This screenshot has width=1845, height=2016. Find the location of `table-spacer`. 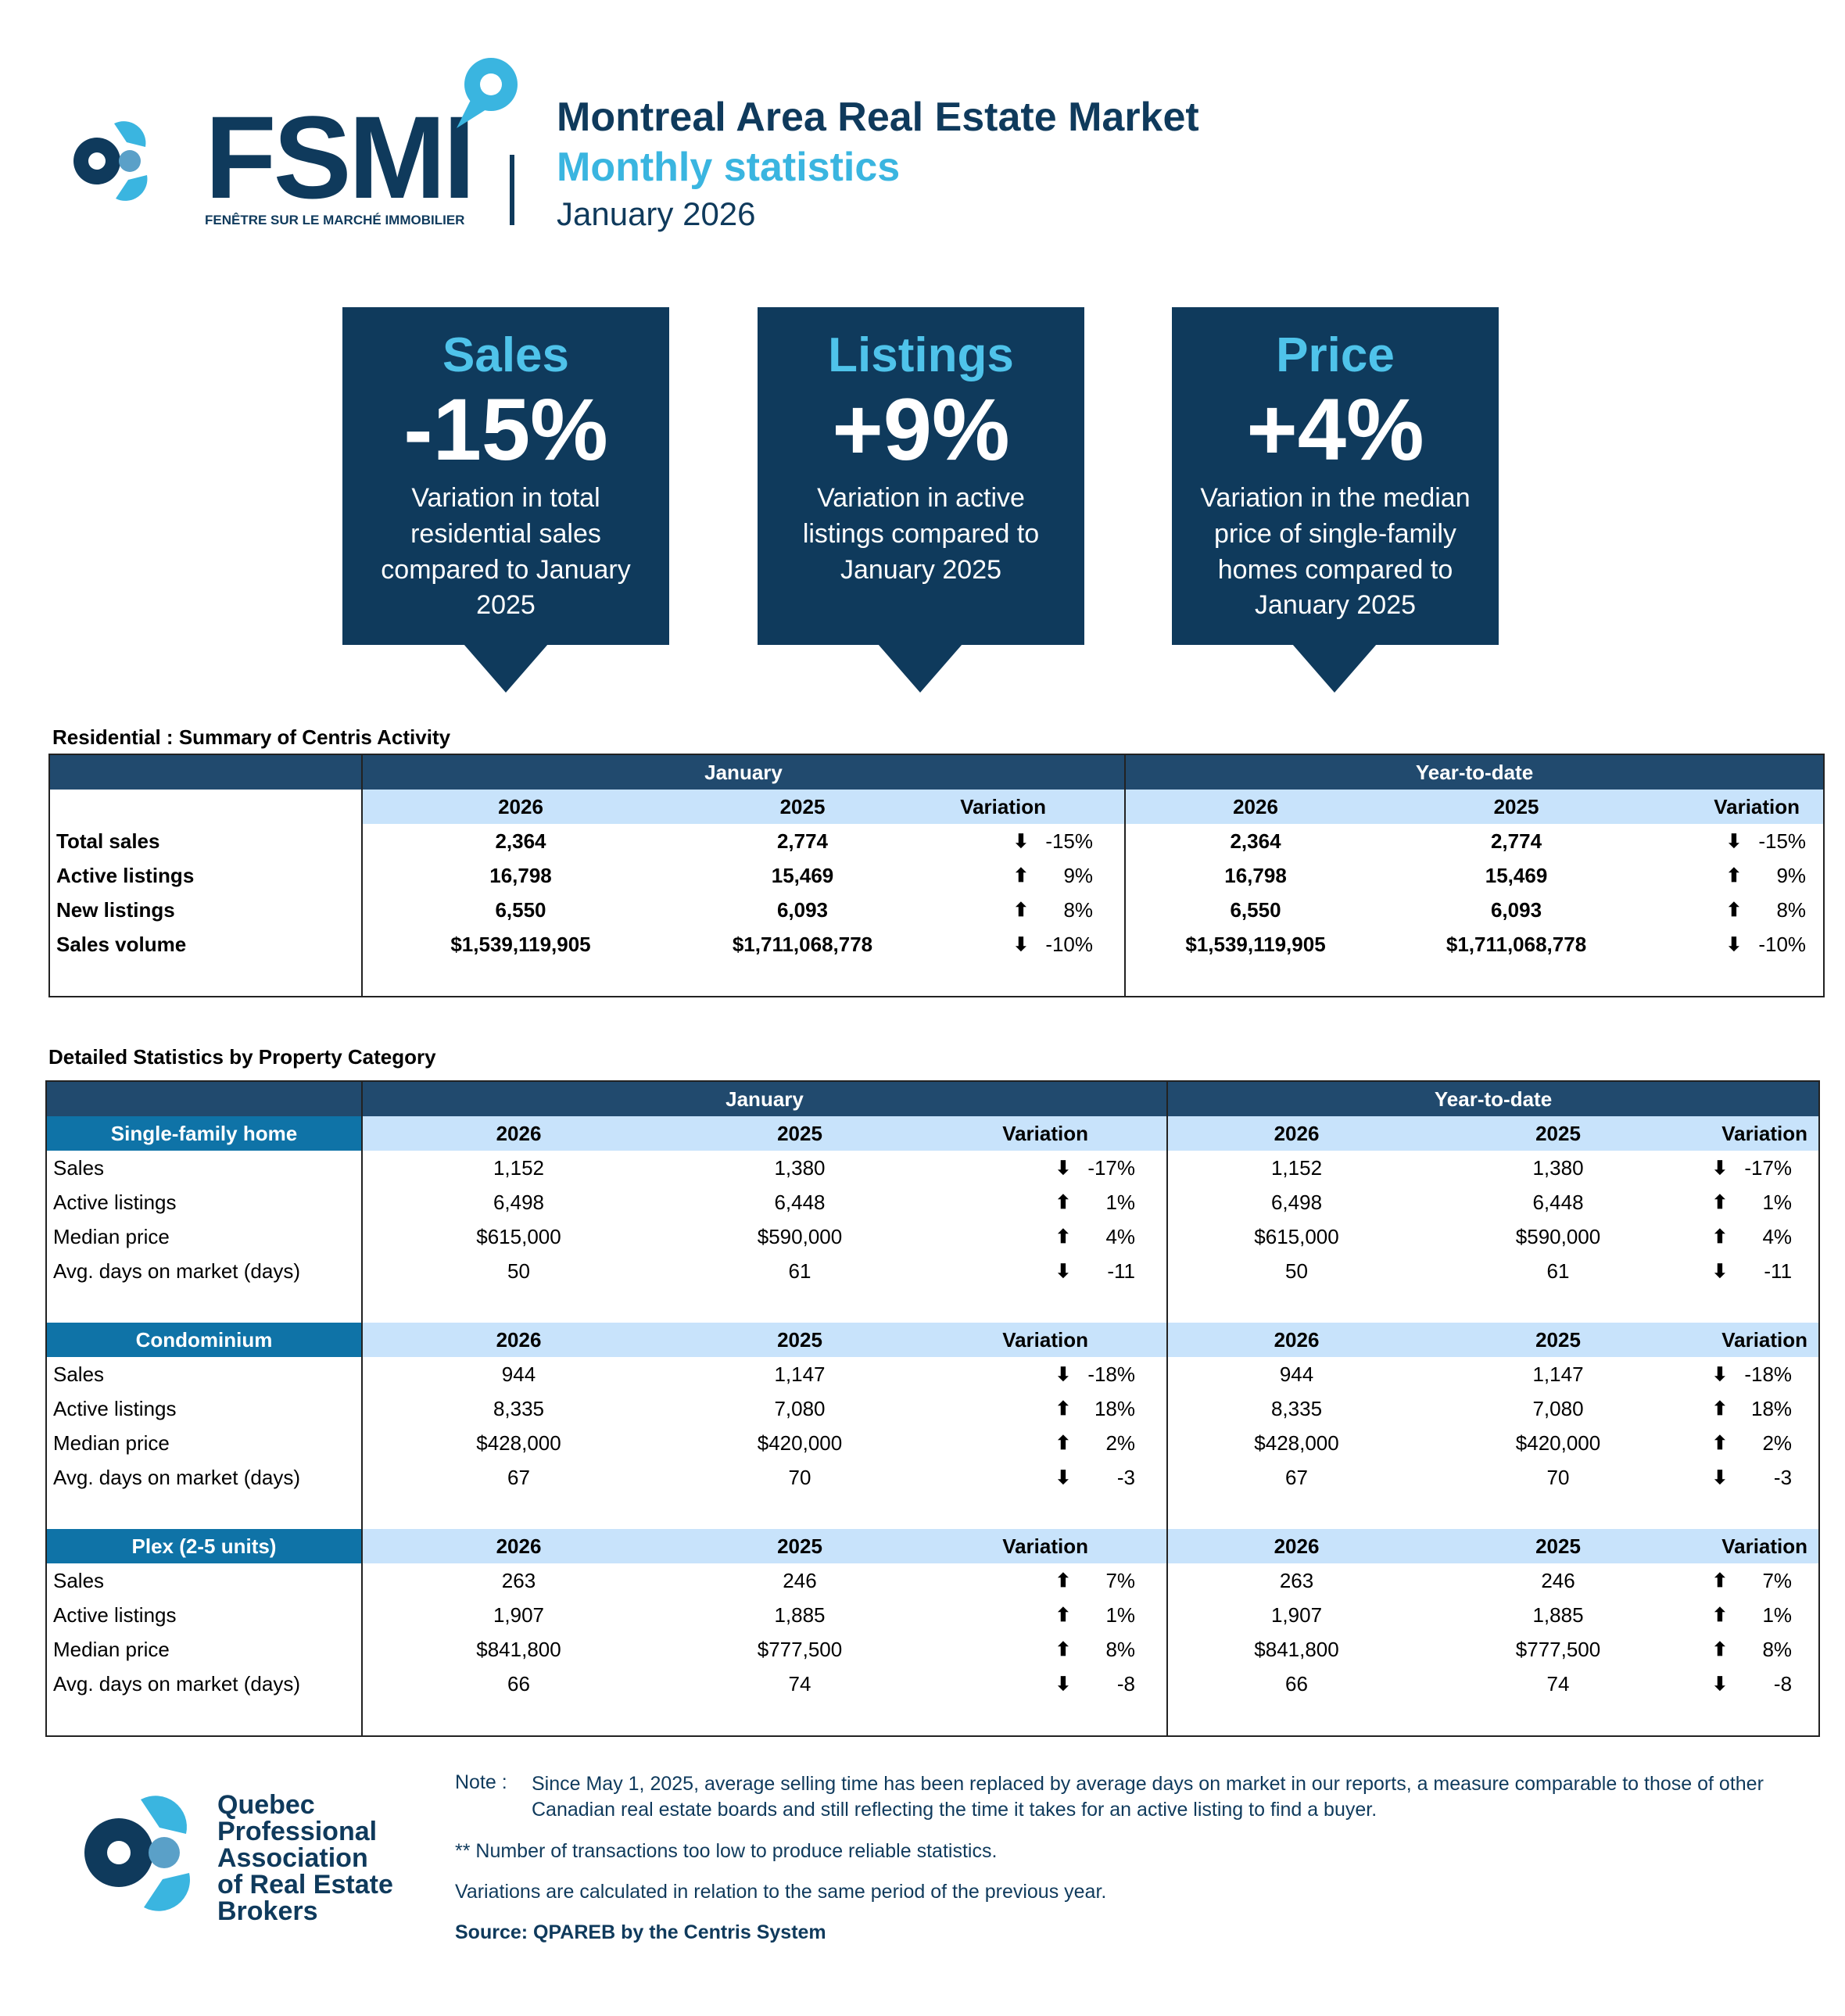

table-spacer is located at coordinates (933, 1305).